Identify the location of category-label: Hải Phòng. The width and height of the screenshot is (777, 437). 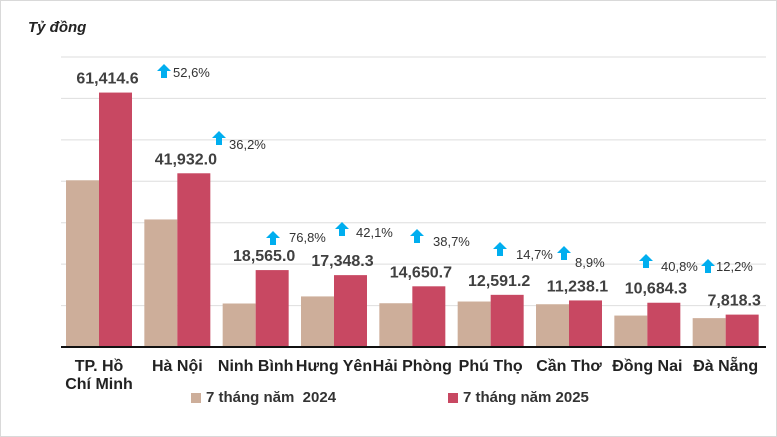
(412, 366).